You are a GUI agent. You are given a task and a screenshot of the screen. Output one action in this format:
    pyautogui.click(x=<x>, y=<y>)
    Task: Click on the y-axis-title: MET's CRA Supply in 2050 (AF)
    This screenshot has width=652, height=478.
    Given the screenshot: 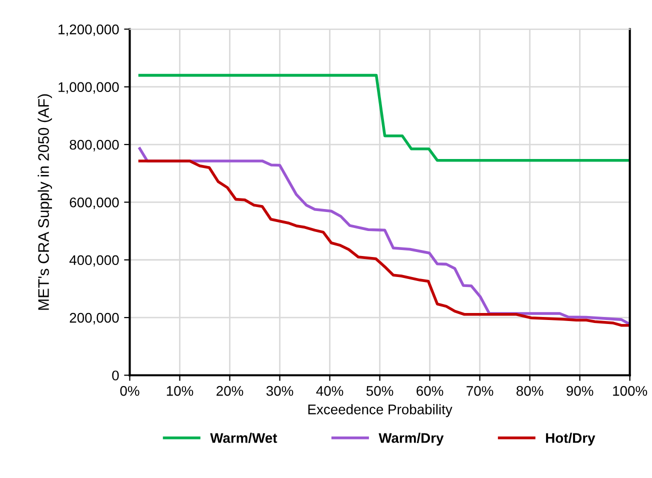 What is the action you would take?
    pyautogui.click(x=45, y=202)
    